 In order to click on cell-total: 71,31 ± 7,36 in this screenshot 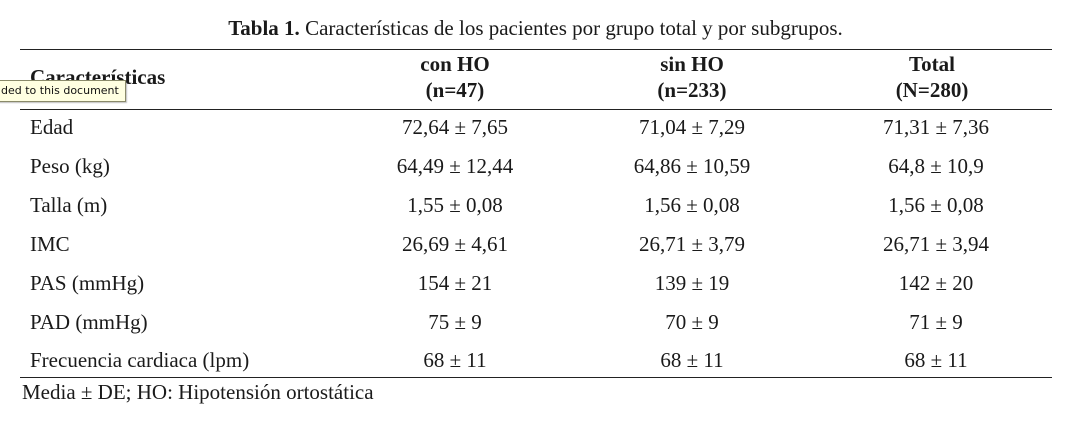, I will do `click(936, 127)`.